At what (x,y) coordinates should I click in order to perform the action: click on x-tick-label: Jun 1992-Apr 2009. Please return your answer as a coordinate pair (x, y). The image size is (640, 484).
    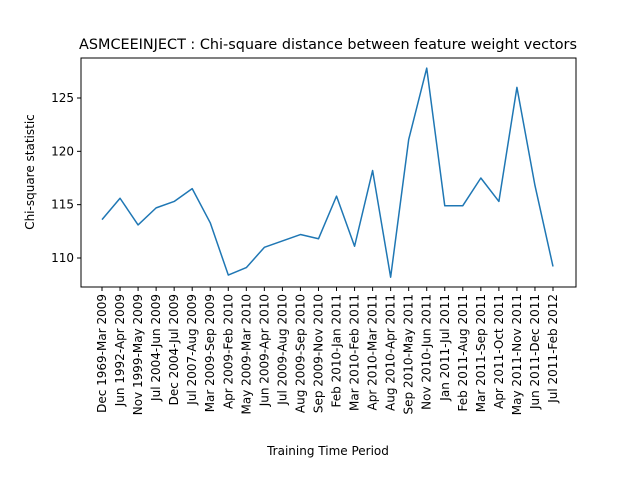
    Looking at the image, I should click on (120, 350).